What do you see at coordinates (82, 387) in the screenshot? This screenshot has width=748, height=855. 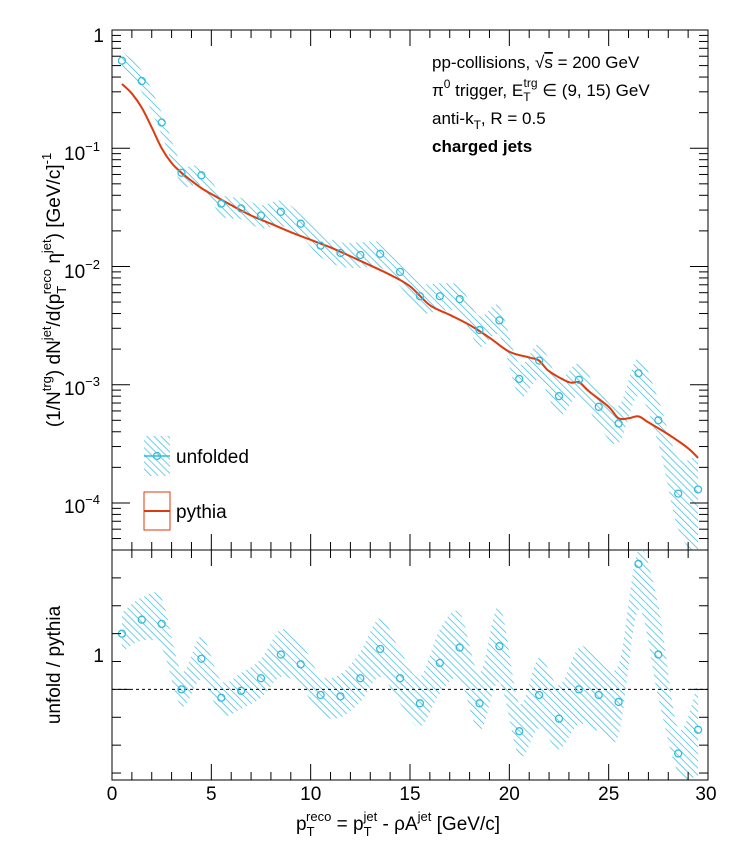 I see `ytick-label-1e-3: 10⁻³` at bounding box center [82, 387].